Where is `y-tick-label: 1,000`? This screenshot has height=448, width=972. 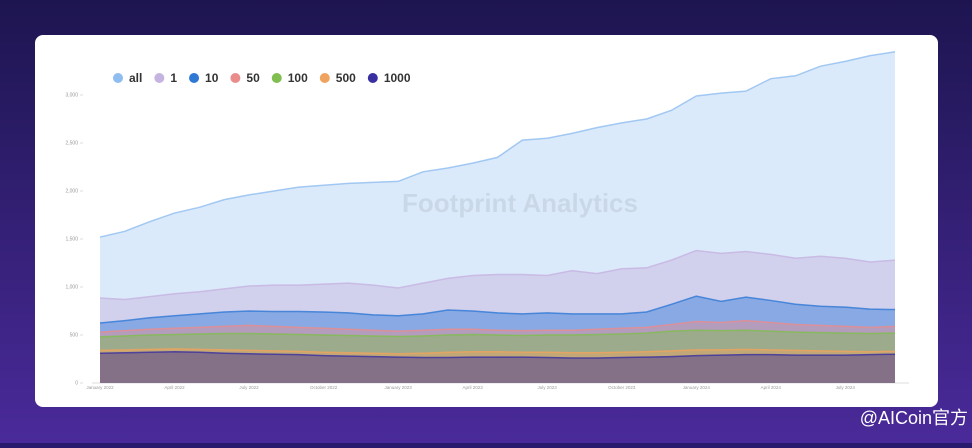 y-tick-label: 1,000 is located at coordinates (71, 287).